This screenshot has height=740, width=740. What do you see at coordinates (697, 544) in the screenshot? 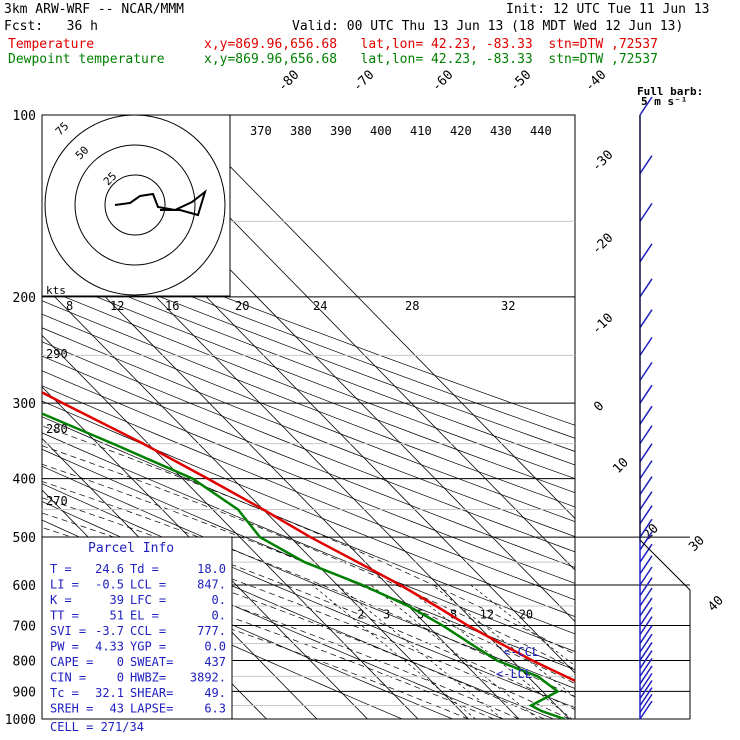
I see `isotherm-label: 30` at bounding box center [697, 544].